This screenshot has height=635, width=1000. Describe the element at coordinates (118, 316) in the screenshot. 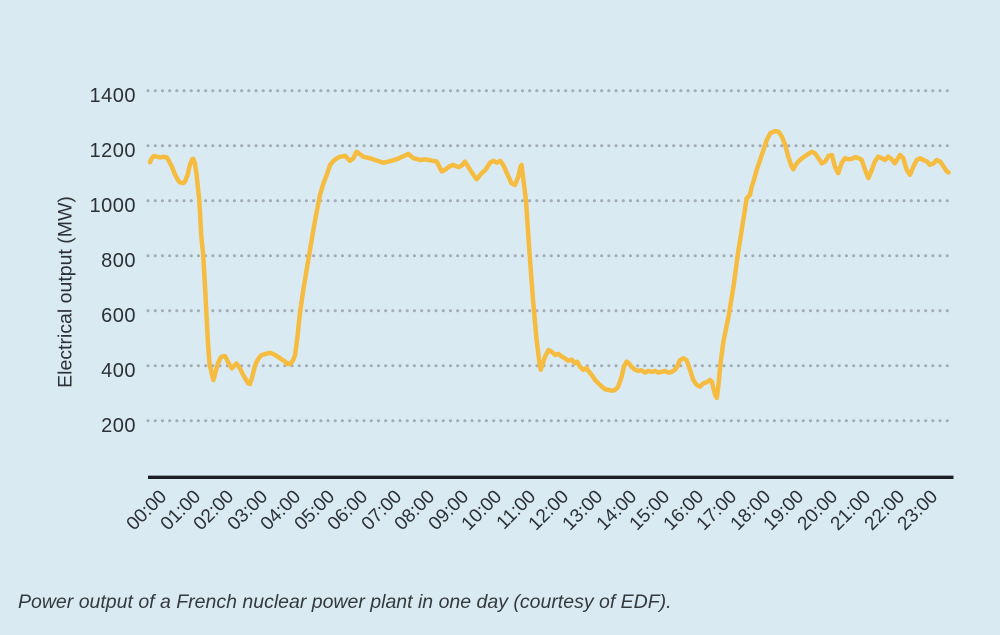

I see `y-tick-label: 600` at that location.